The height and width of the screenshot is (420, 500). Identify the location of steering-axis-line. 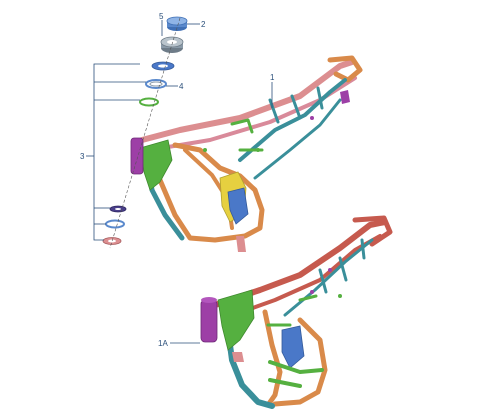
(145, 133).